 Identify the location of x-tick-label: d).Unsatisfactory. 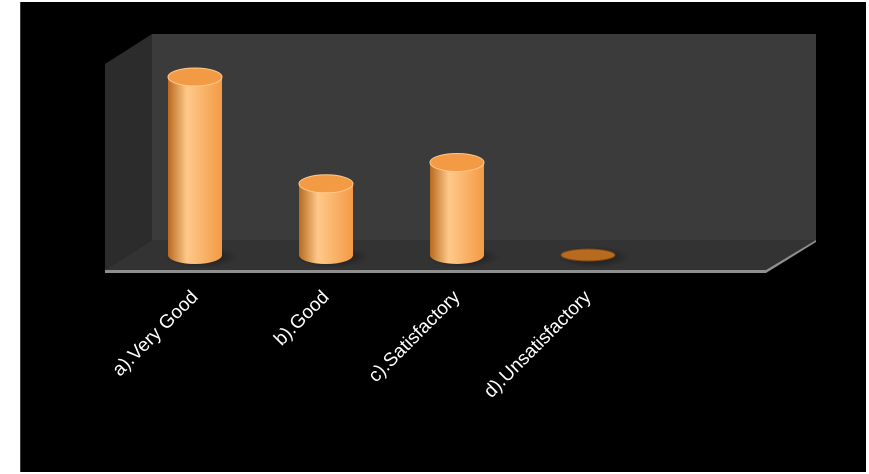
(538, 344).